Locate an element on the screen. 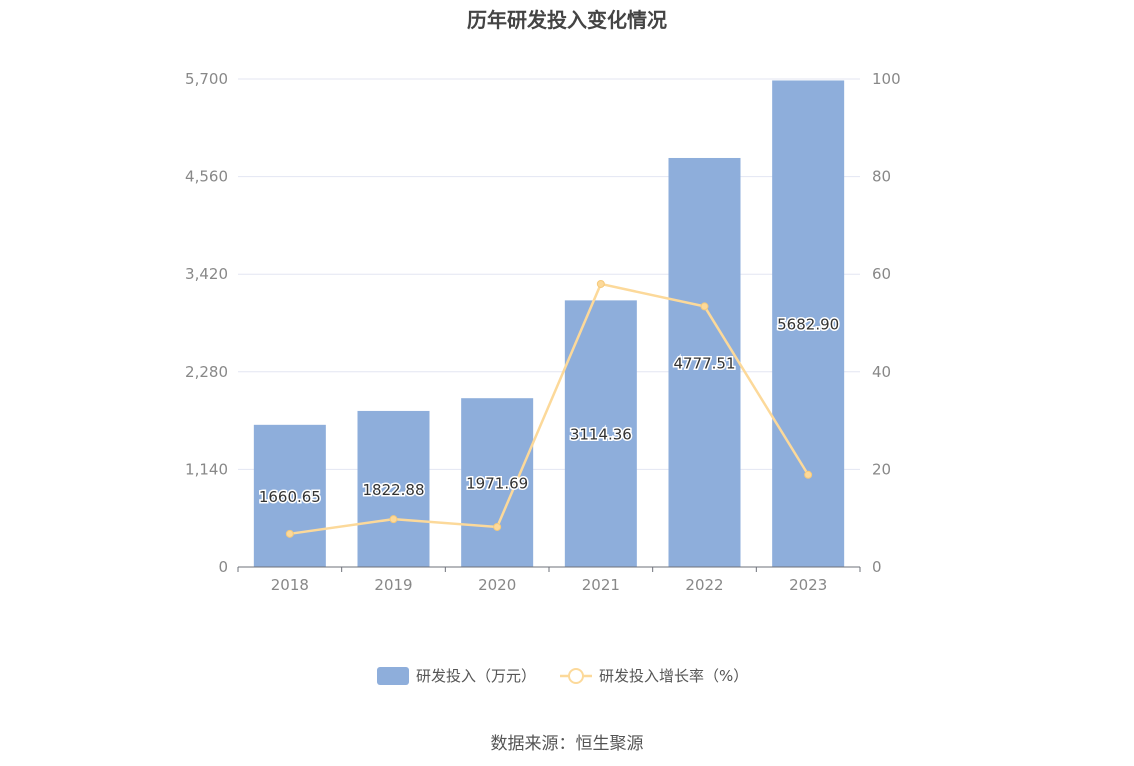 This screenshot has height=766, width=1134. y-right-tick-label: 100 is located at coordinates (886, 79).